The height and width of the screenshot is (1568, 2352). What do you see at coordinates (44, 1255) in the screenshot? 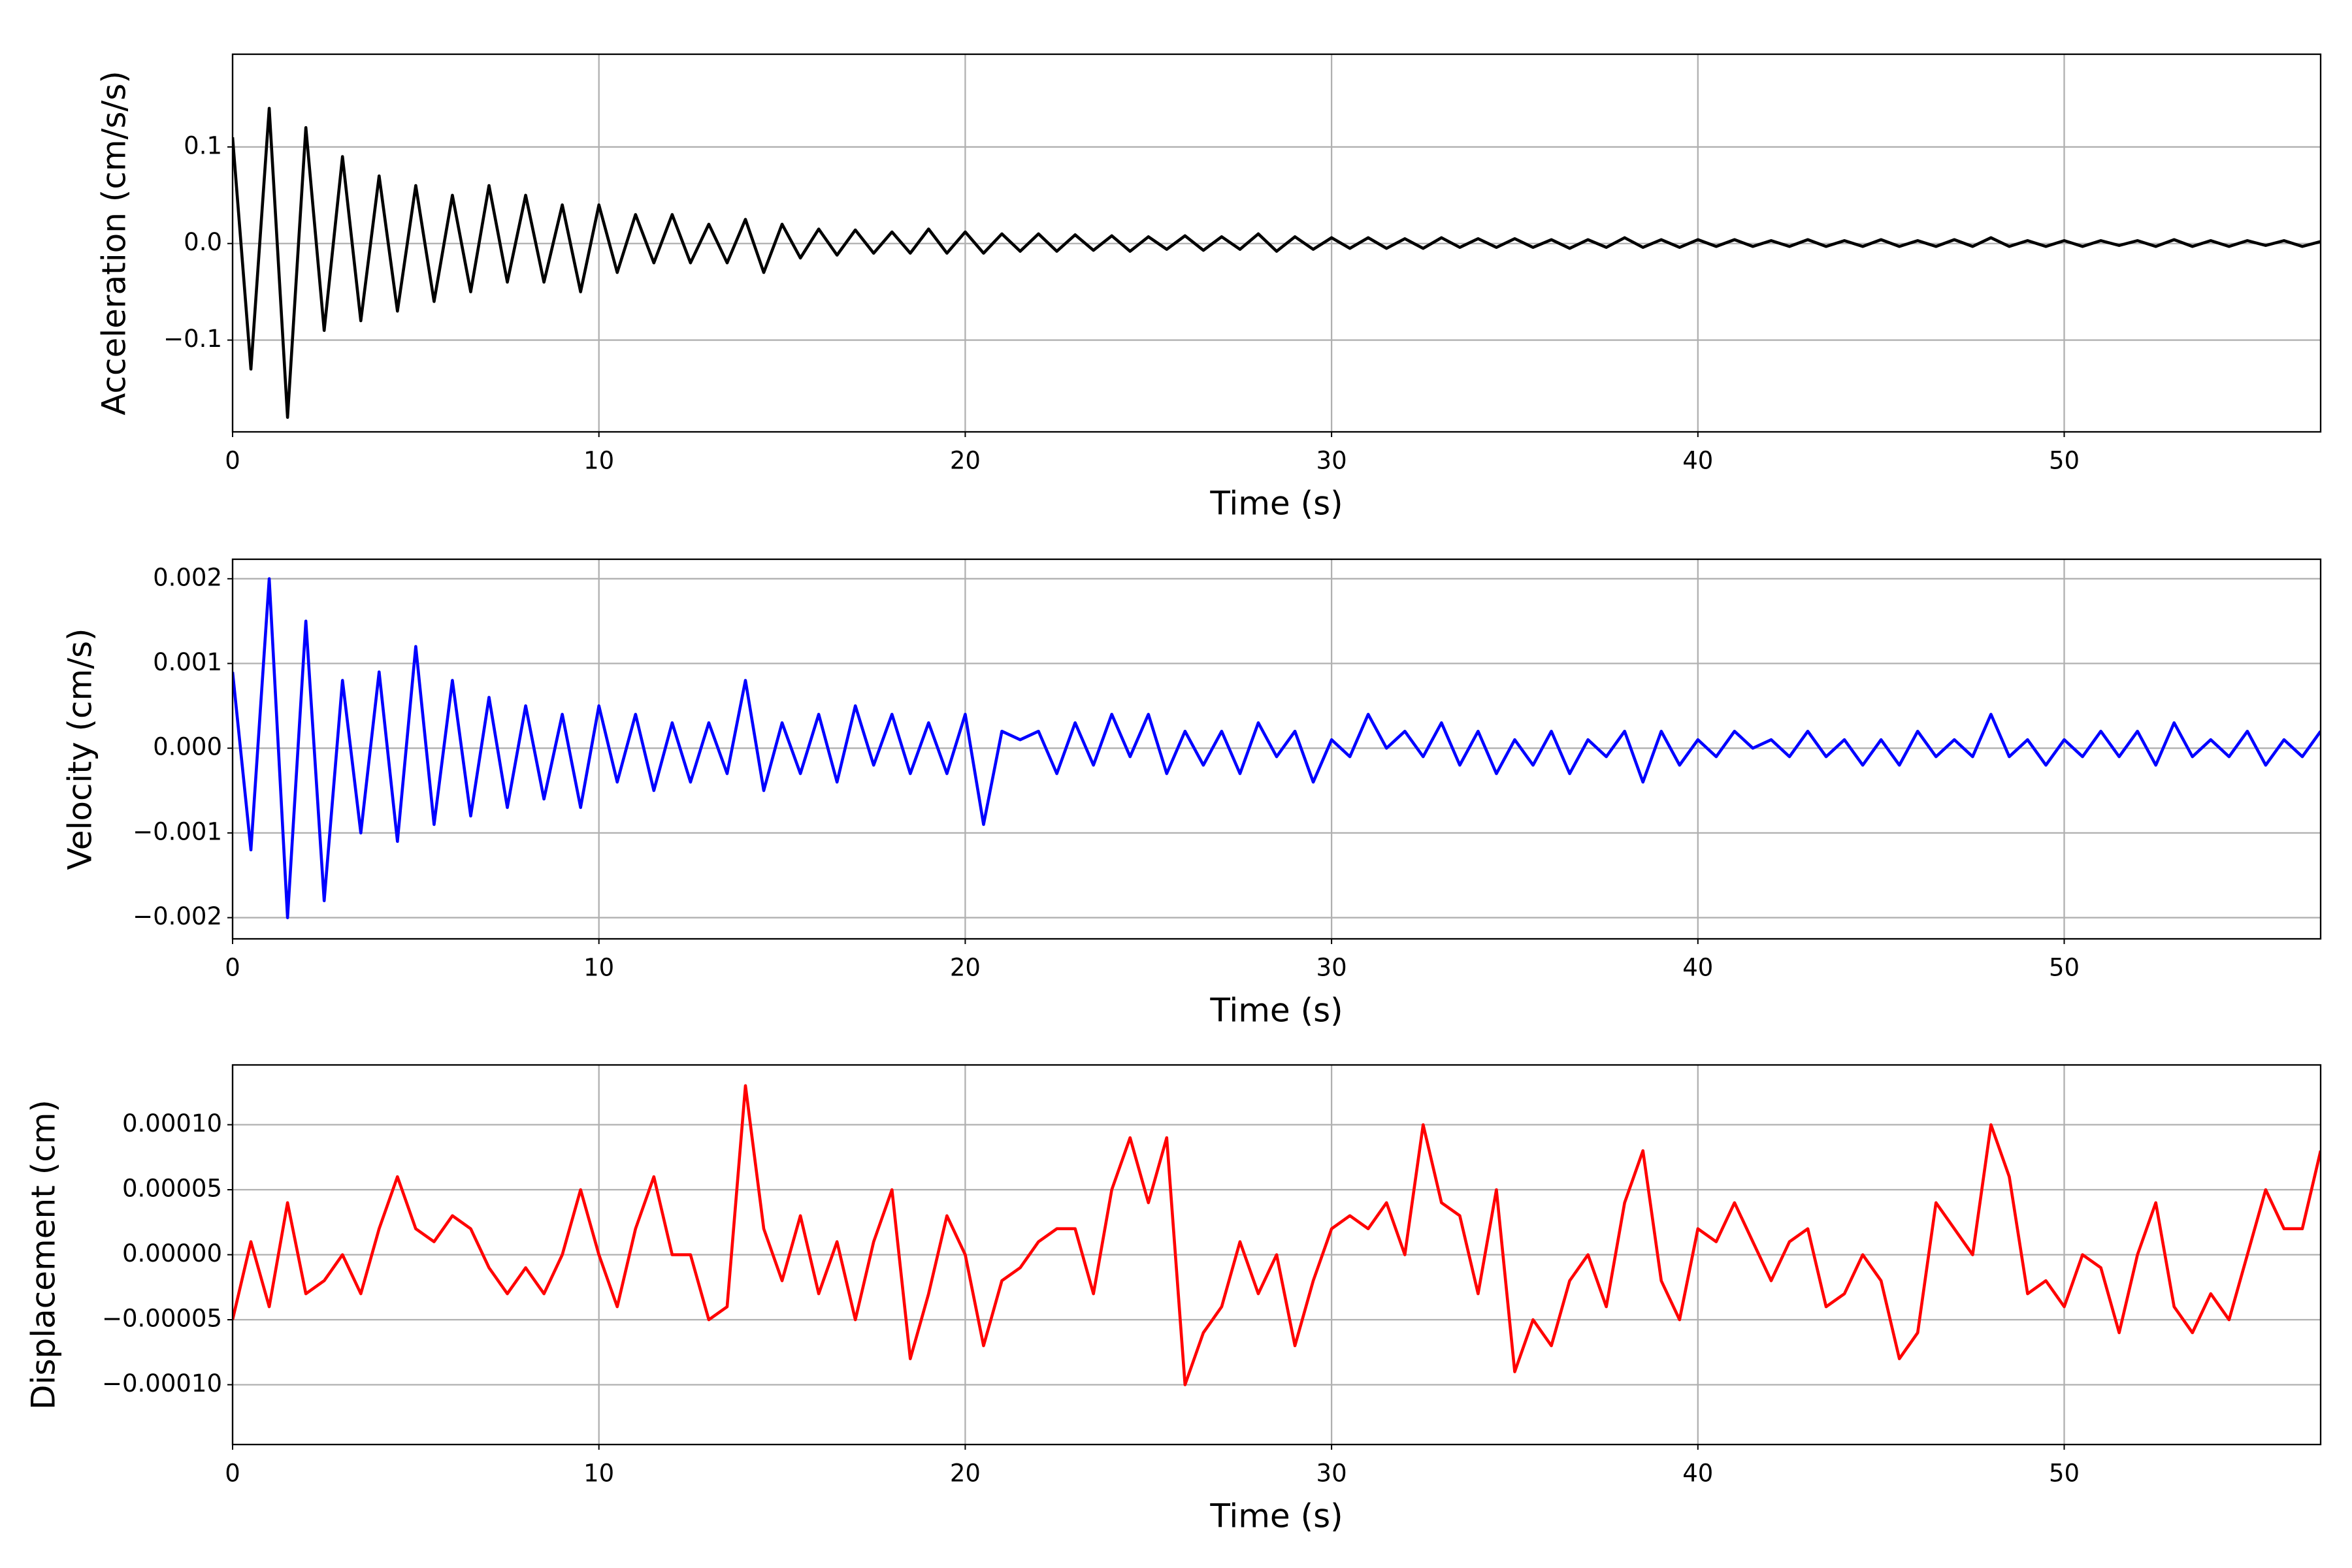
I see `y-axis-label: Displacement (cm)` at bounding box center [44, 1255].